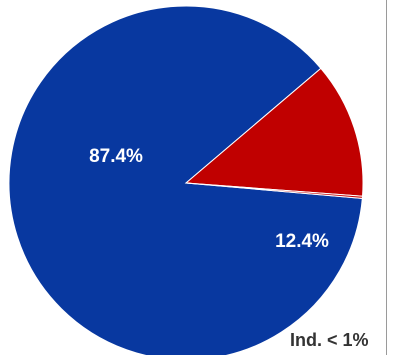 The image size is (393, 355). I want to click on pie-label-main: 87.4%, so click(116, 156).